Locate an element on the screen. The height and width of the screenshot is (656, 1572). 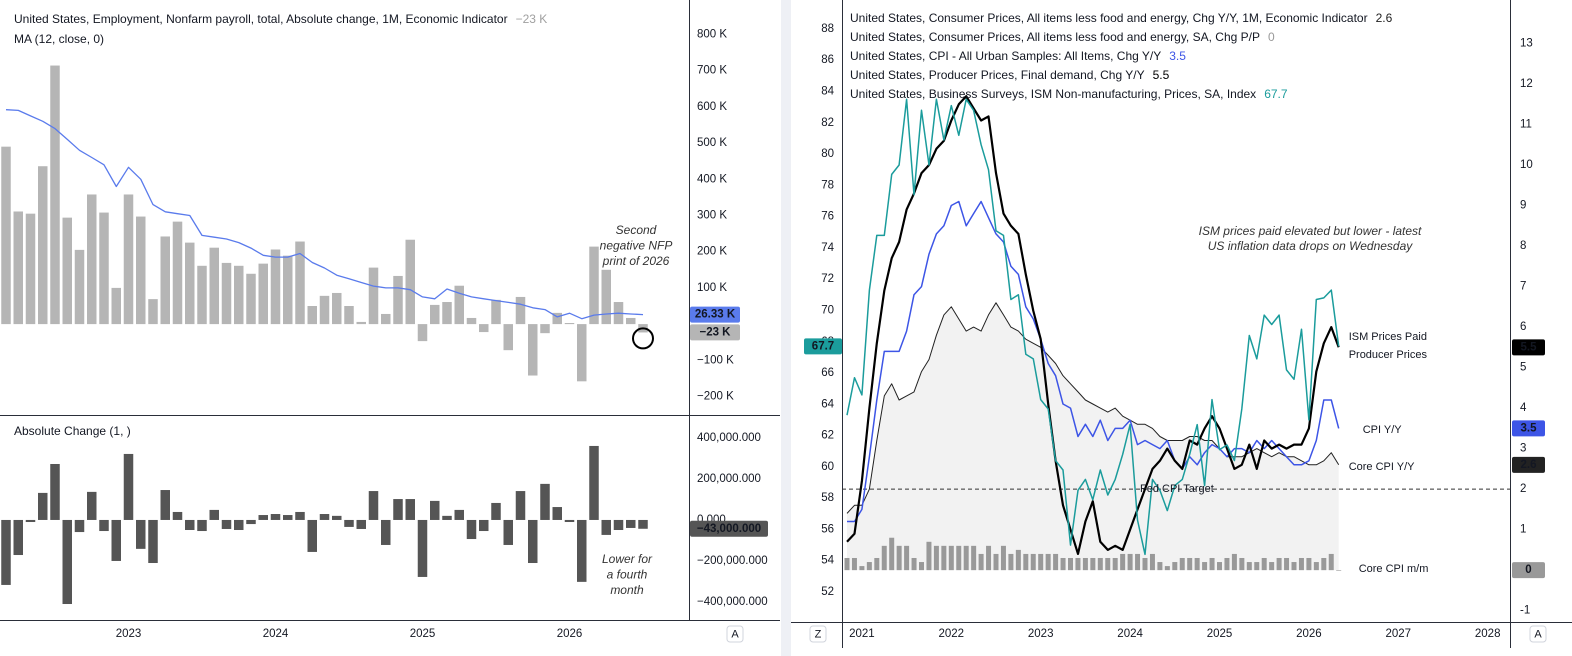
y-tick-label: 88 is located at coordinates (827, 29).